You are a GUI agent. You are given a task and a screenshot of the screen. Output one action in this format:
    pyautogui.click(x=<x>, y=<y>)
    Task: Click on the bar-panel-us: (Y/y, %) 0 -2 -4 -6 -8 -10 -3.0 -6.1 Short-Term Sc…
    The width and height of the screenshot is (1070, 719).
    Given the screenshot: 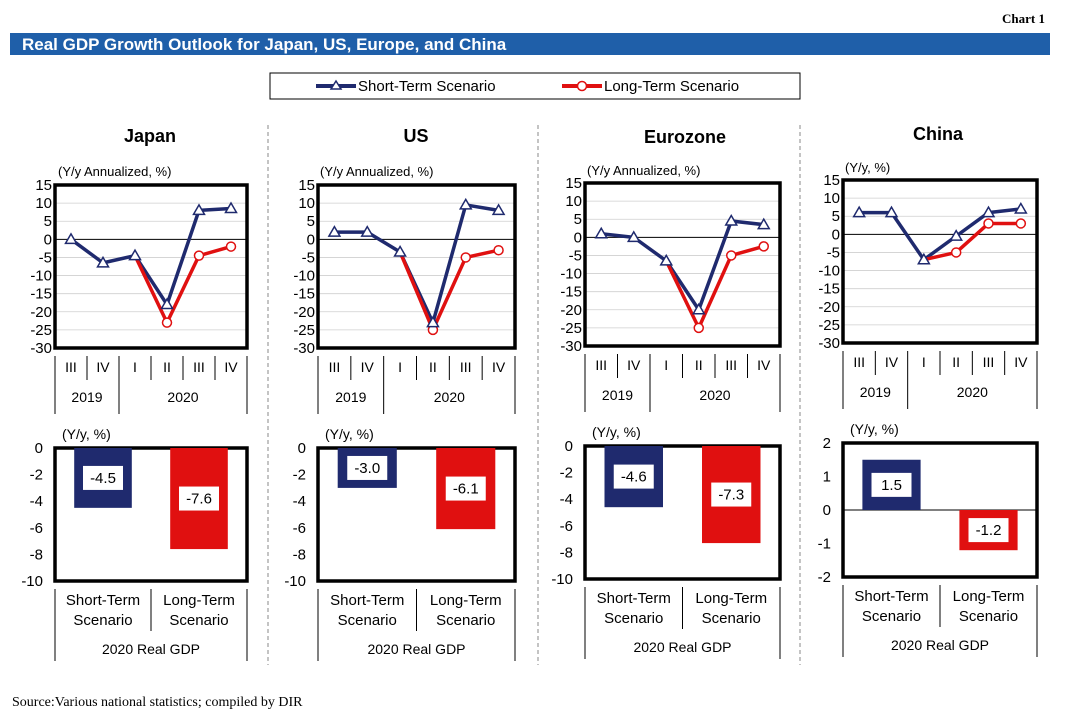 What is the action you would take?
    pyautogui.click(x=400, y=543)
    